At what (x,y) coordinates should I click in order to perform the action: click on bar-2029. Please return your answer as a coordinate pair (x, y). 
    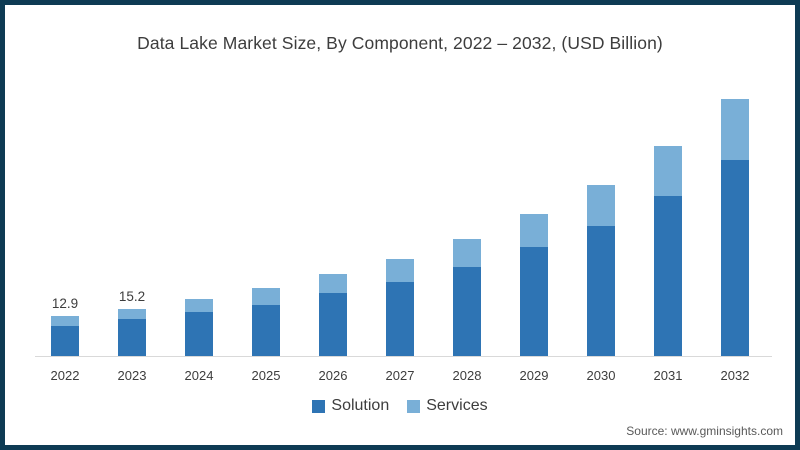
    Looking at the image, I should click on (534, 285).